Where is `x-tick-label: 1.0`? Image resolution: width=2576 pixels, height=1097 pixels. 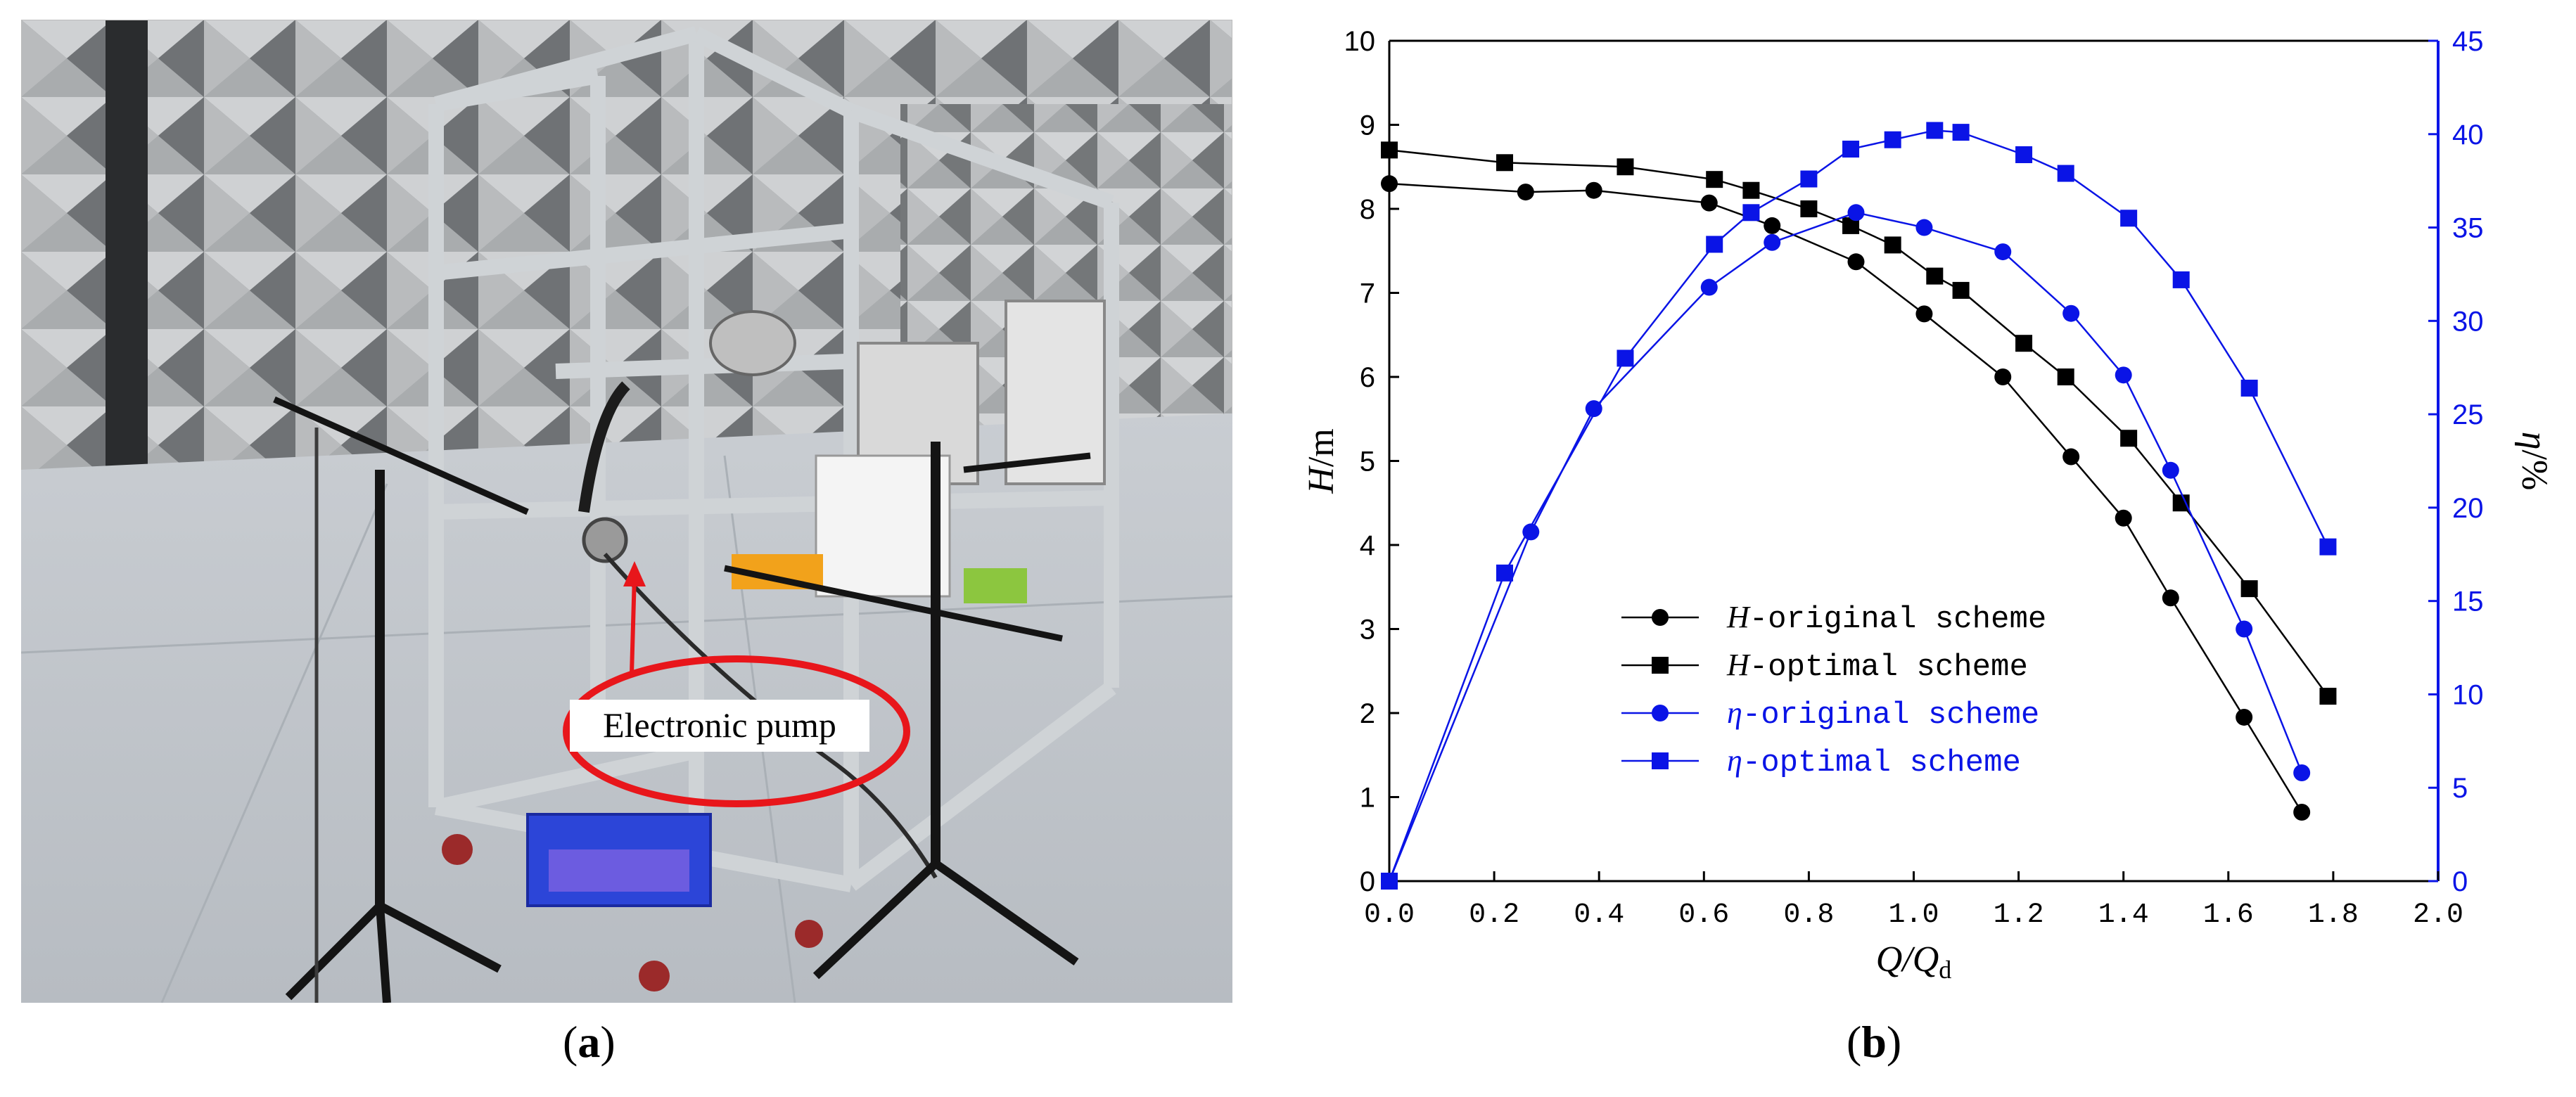 x-tick-label: 1.0 is located at coordinates (1913, 915).